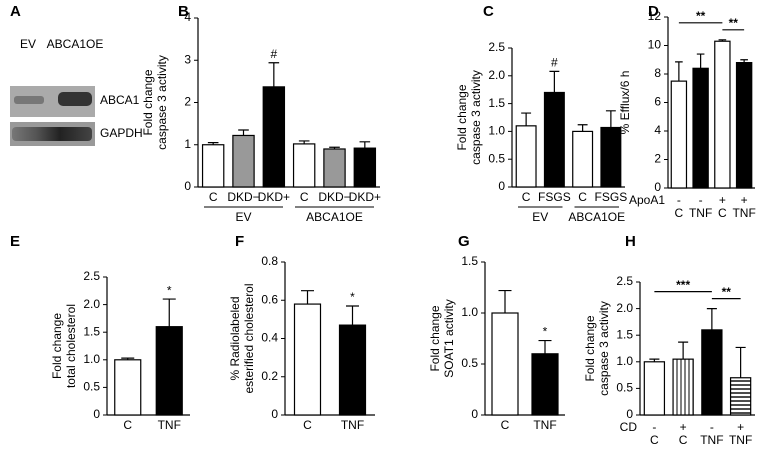  I want to click on y-axis-label: Fold change, so click(462, 117).